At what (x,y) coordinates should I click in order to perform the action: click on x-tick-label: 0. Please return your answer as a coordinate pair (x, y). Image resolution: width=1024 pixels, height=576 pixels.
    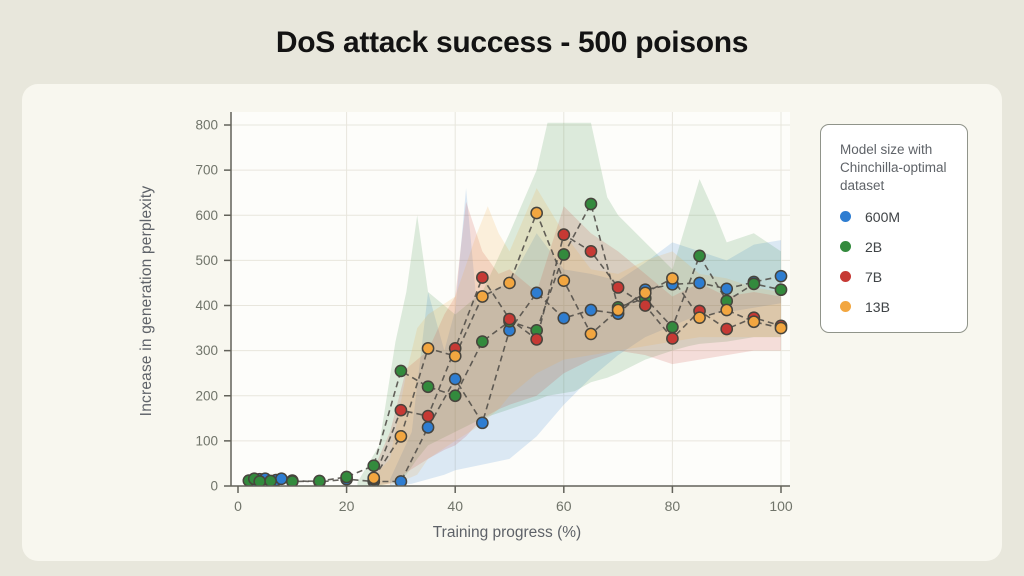
    Looking at the image, I should click on (238, 506).